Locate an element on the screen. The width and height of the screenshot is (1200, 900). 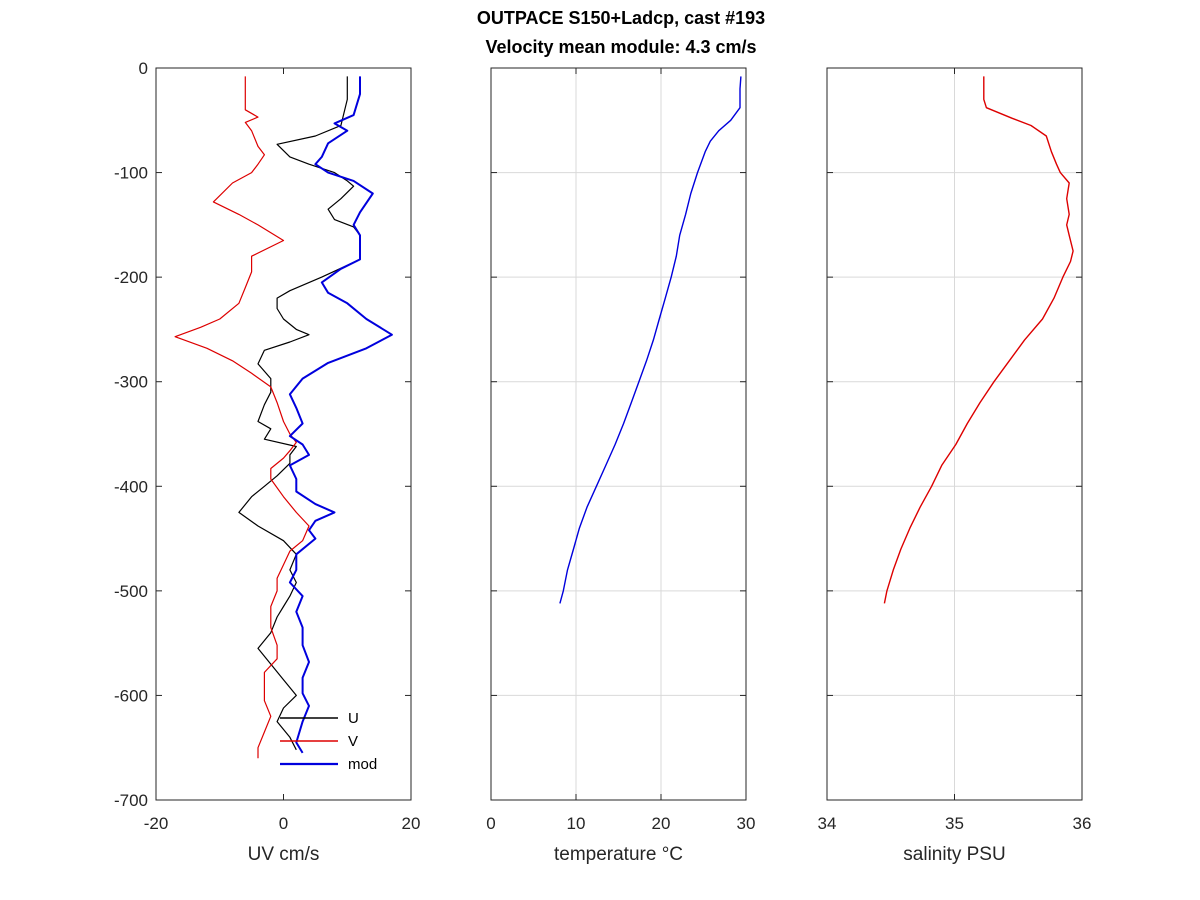
velocity-ytick-label-2: -200 is located at coordinates (131, 277).